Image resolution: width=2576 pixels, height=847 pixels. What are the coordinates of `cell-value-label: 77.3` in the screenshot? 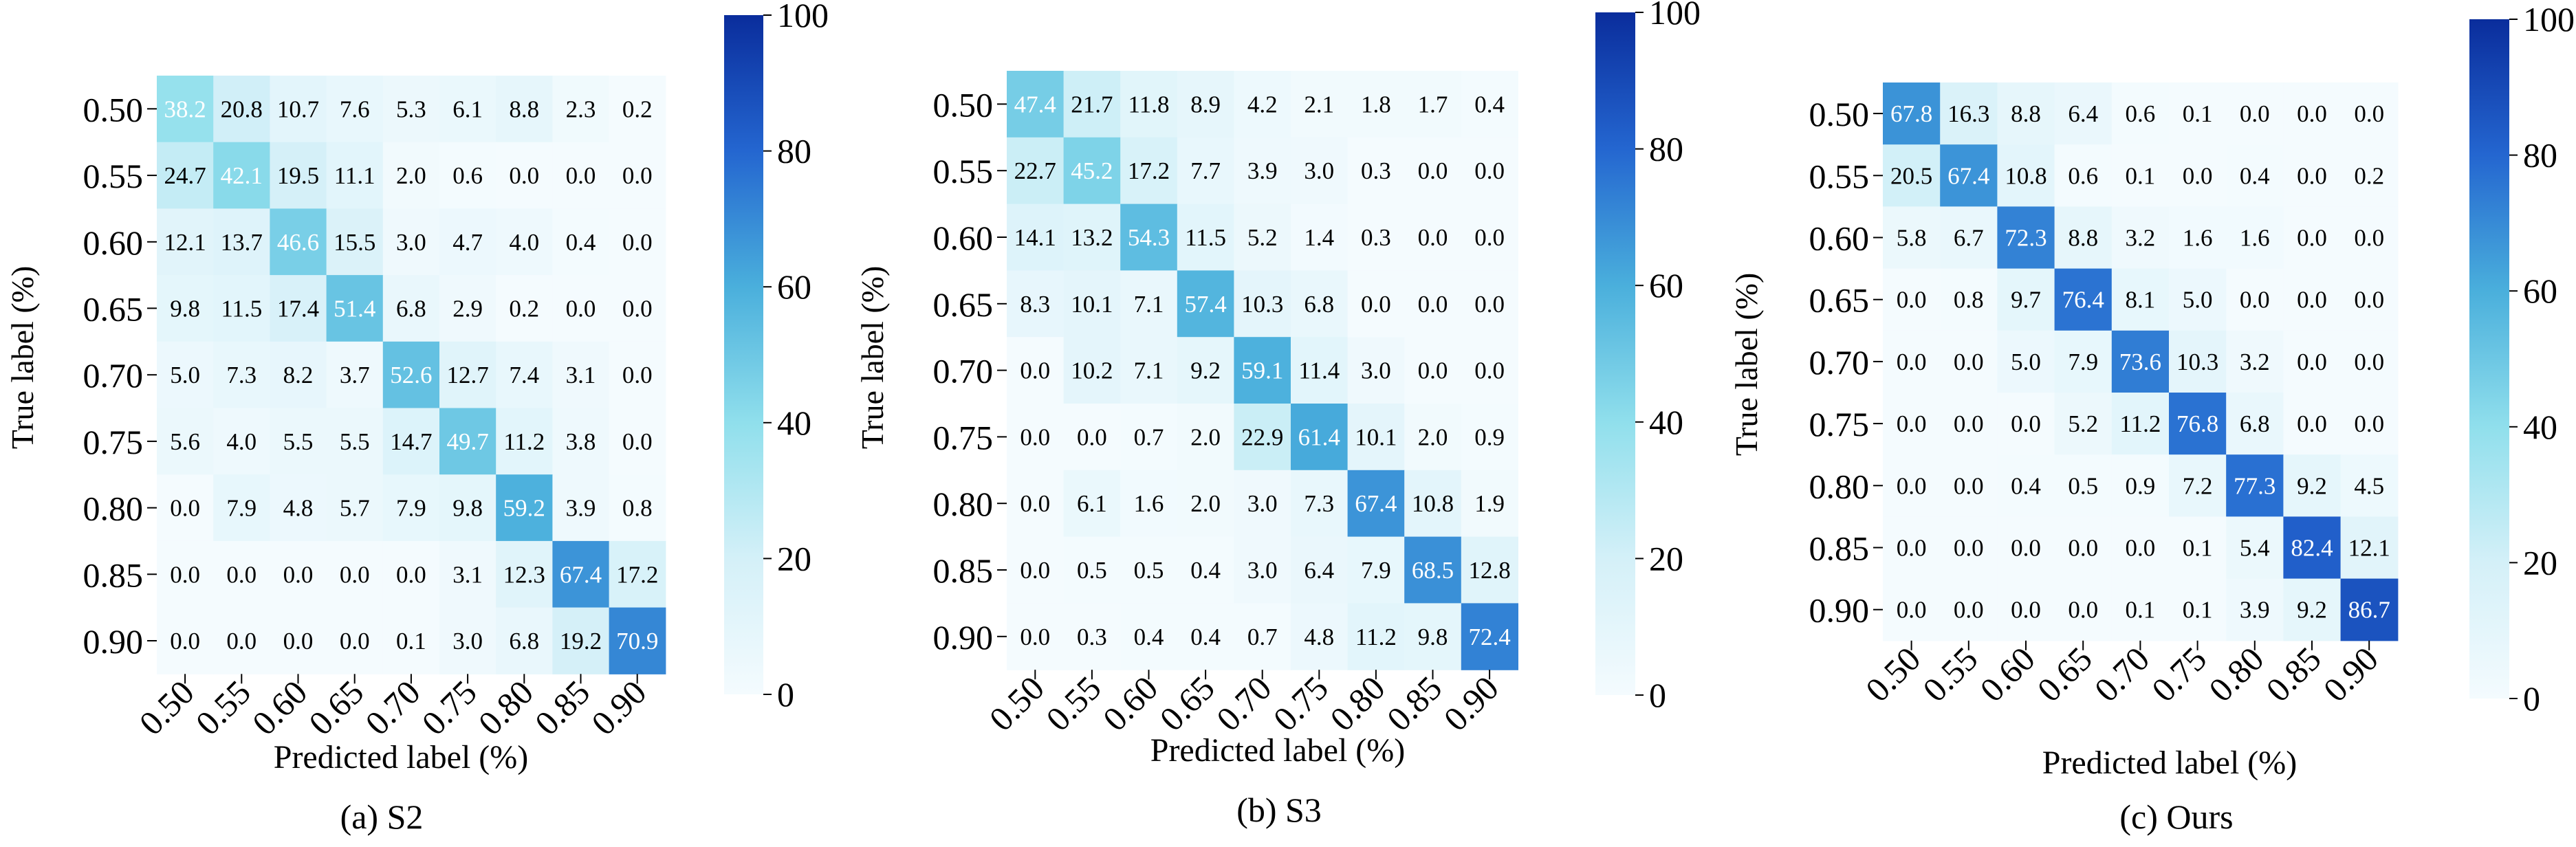 It's located at (2254, 486).